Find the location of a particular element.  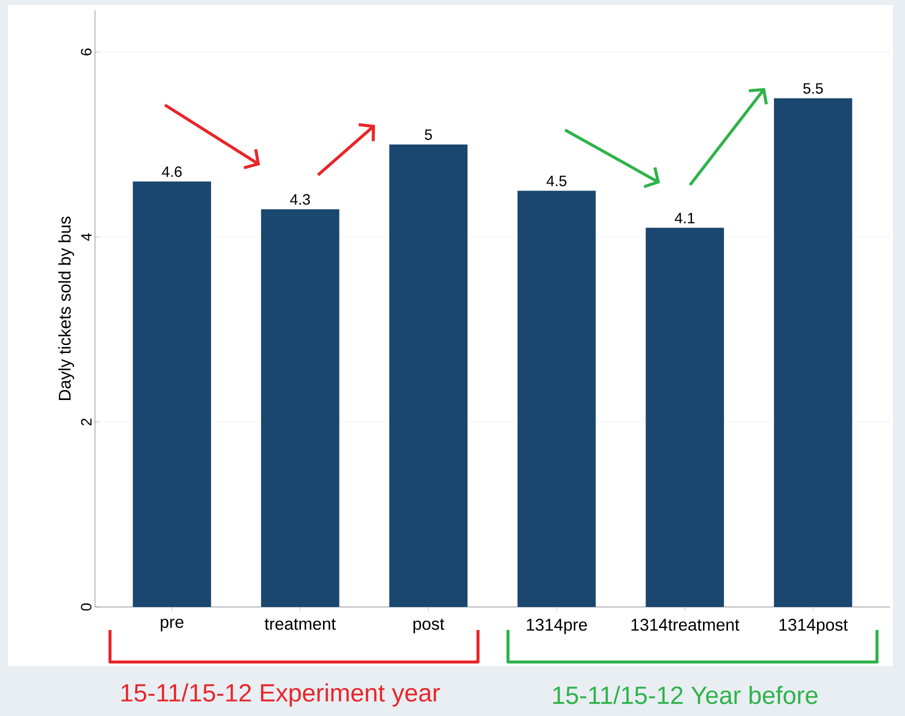

x-tick-label: pre is located at coordinates (172, 625).